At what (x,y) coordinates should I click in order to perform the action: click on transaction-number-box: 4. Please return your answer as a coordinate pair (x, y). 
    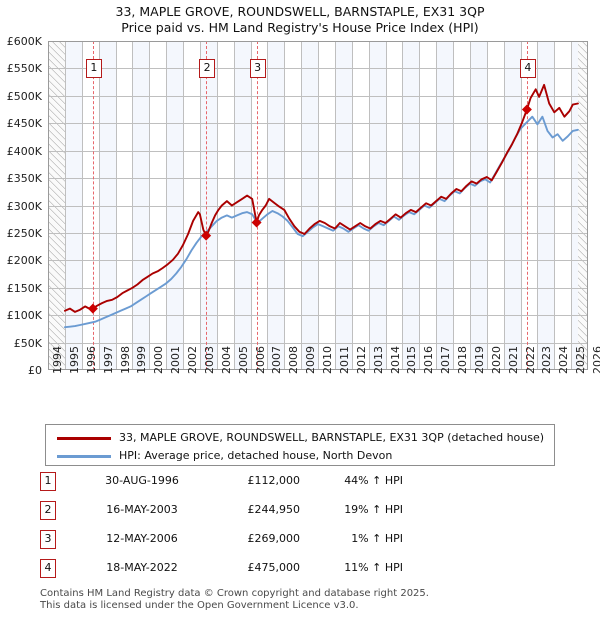
    Looking at the image, I should click on (48, 568).